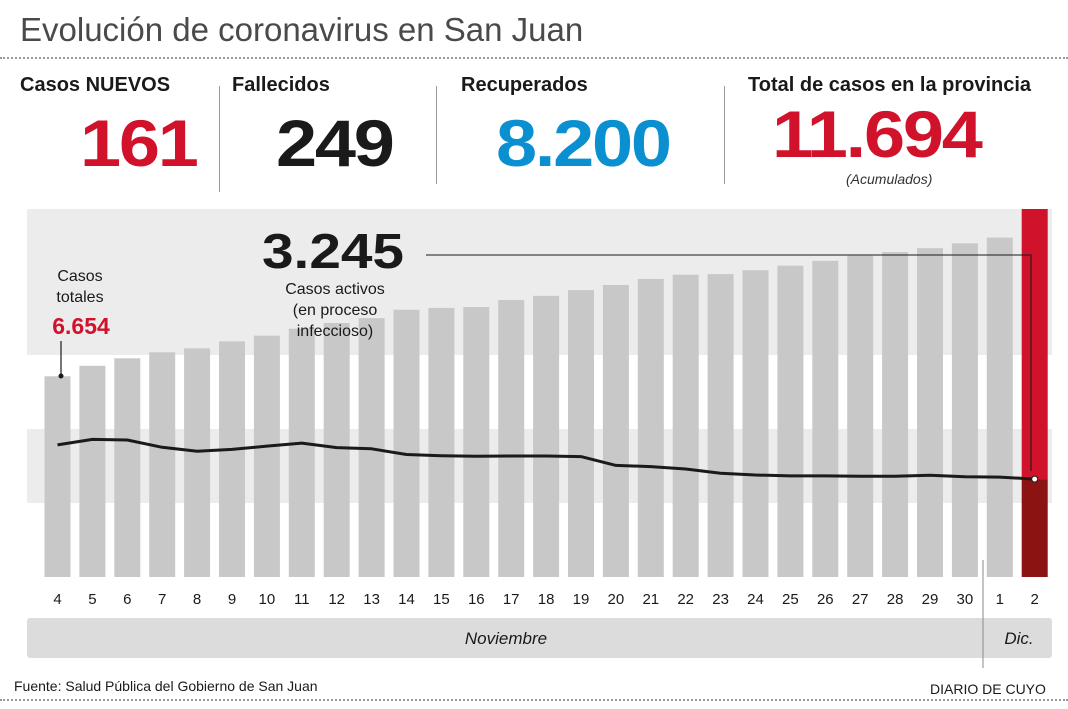 This screenshot has width=1068, height=709. Describe the element at coordinates (825, 599) in the screenshot. I see `x-tick-label: 26` at that location.